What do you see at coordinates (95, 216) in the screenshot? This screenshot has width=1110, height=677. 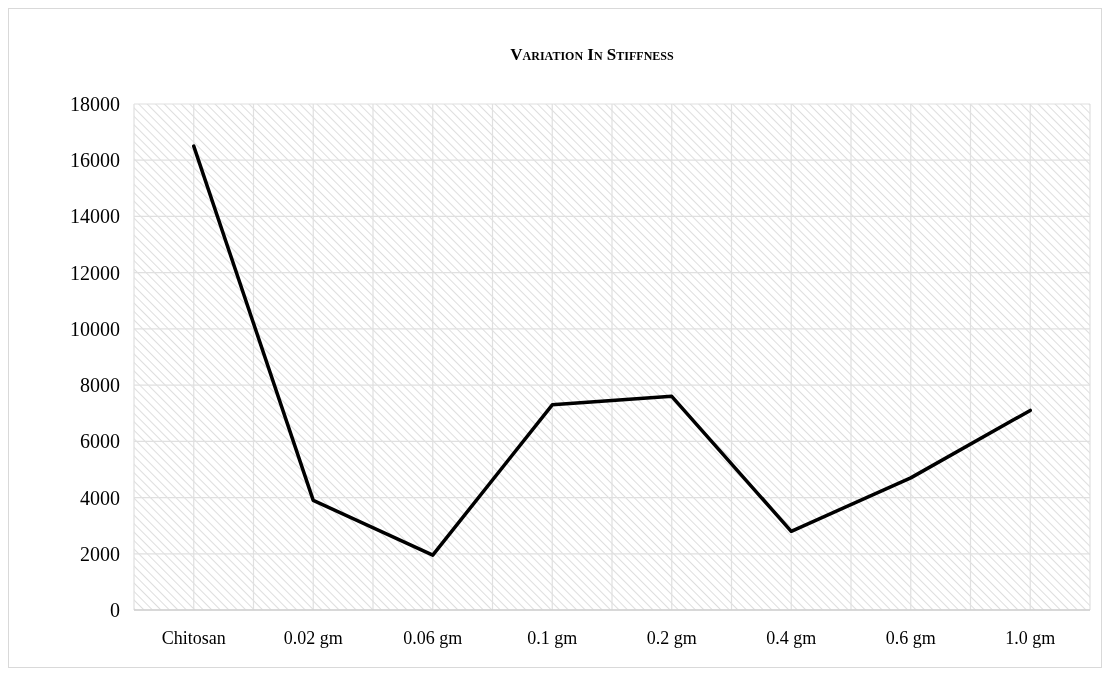 I see `y-tick-label: 14000` at bounding box center [95, 216].